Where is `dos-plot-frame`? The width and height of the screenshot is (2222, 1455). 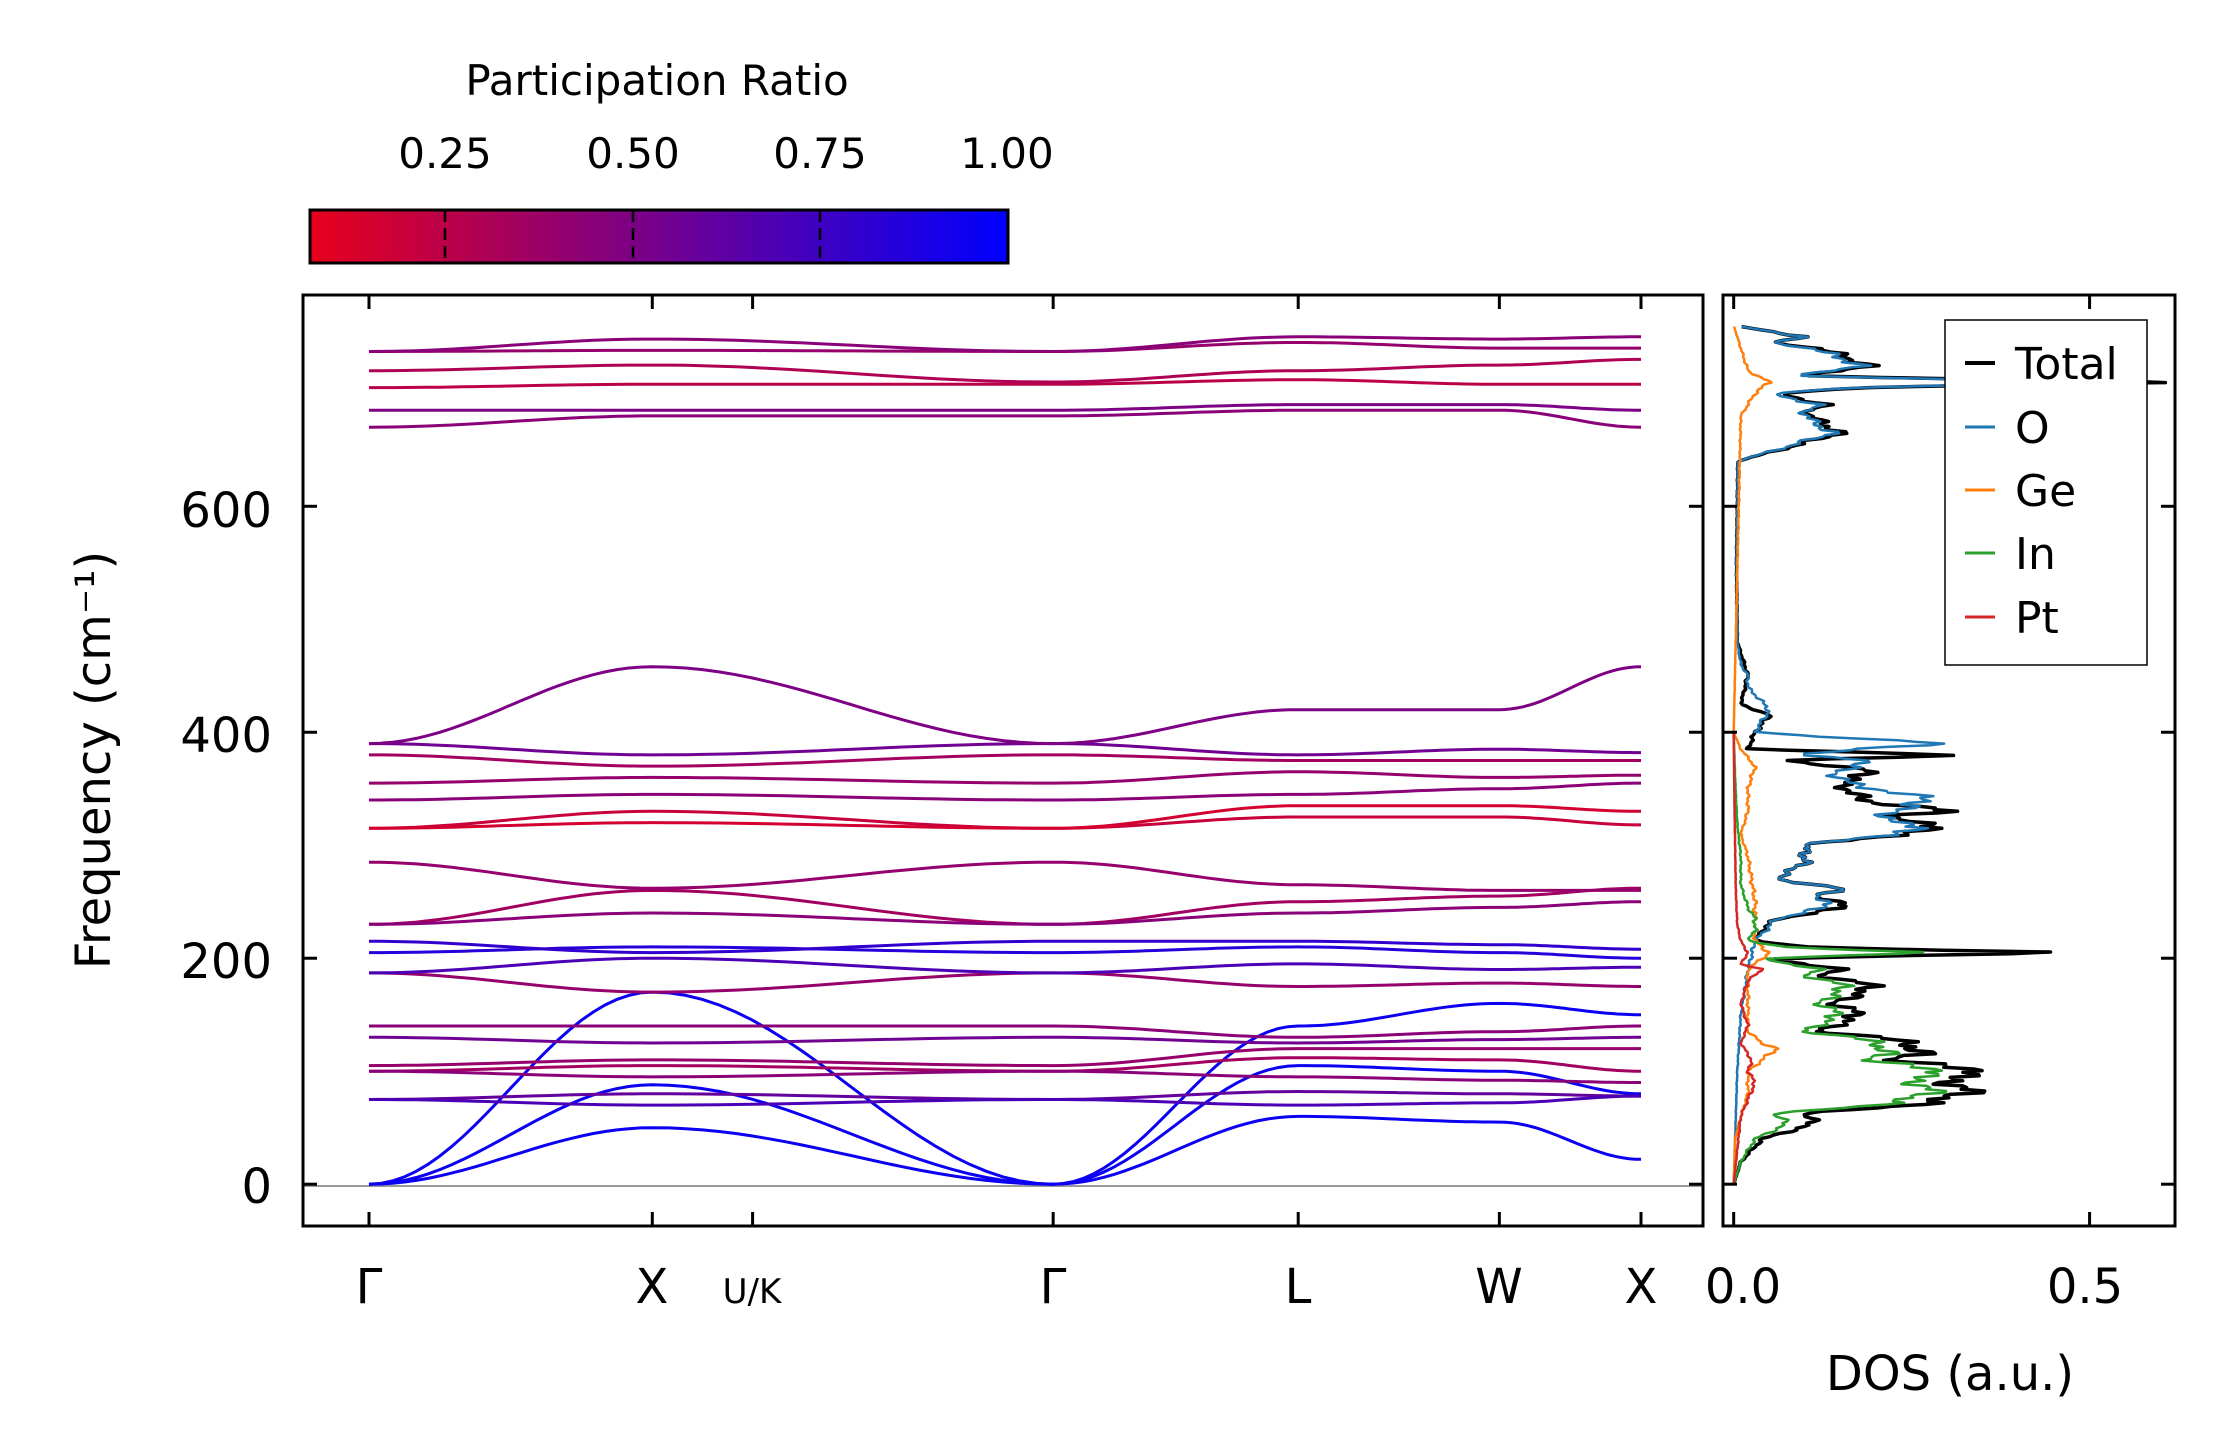 dos-plot-frame is located at coordinates (1949, 760).